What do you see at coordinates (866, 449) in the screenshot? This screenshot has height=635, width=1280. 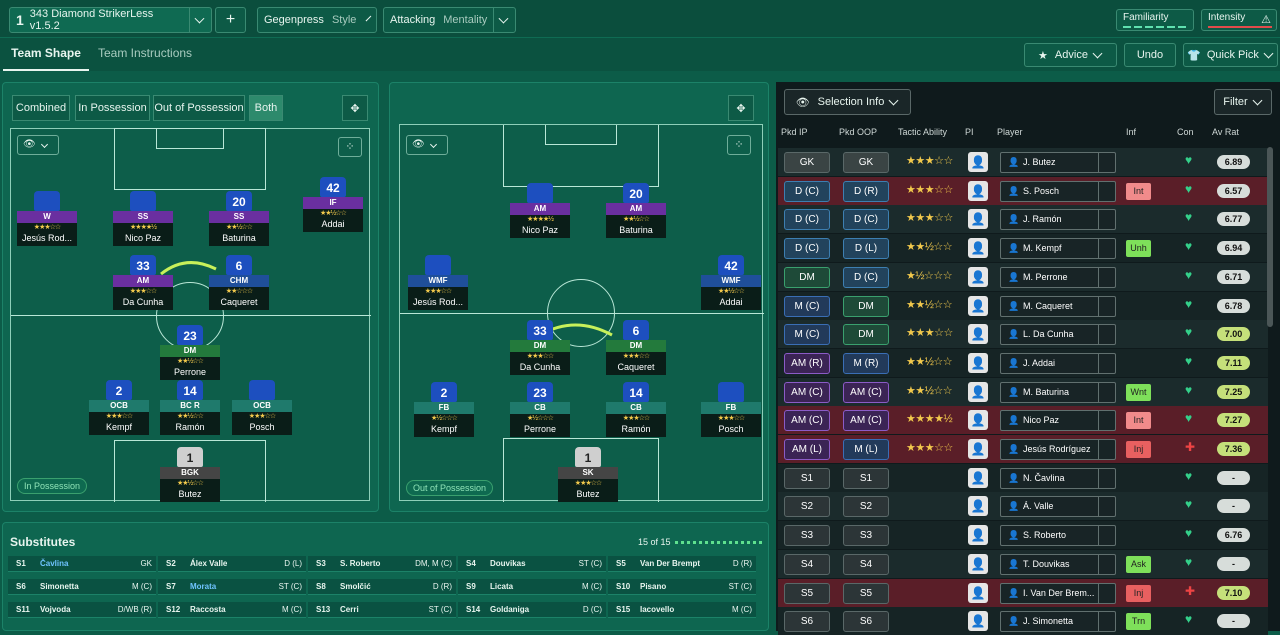 I see `pkd-oop-slot: M (L)` at bounding box center [866, 449].